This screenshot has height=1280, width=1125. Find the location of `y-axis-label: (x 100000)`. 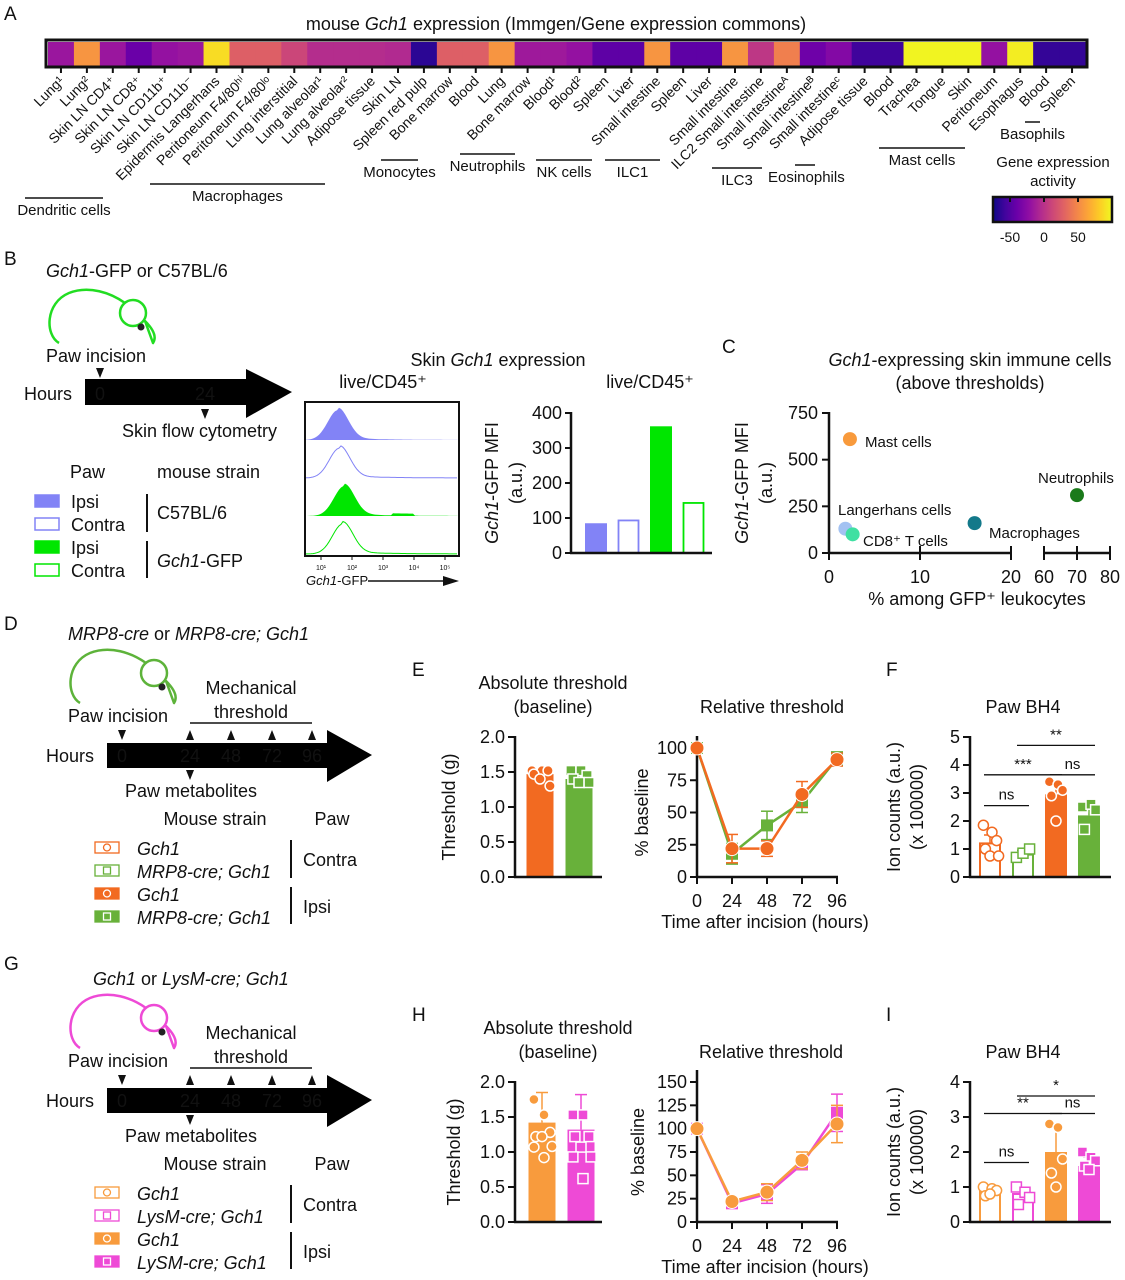

y-axis-label: (x 100000) is located at coordinates (917, 1152).